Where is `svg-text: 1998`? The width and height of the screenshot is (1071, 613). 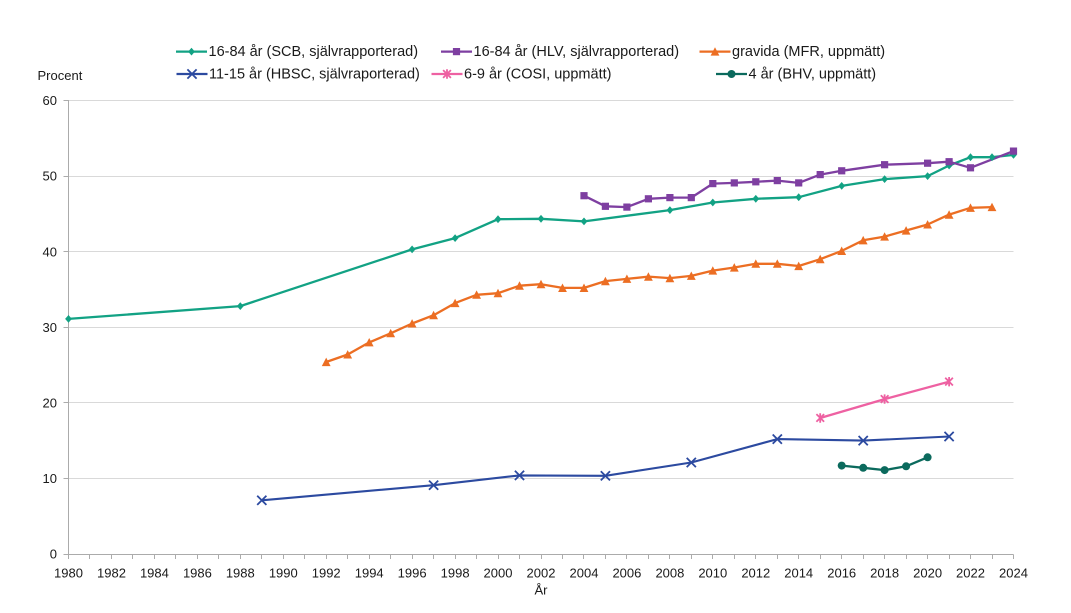
svg-text: 1998 is located at coordinates (455, 572).